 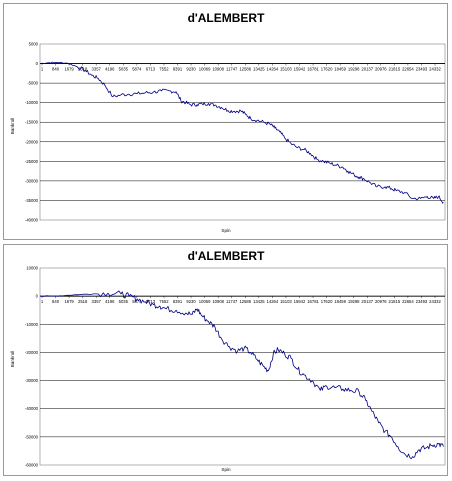 What do you see at coordinates (32, 122) in the screenshot?
I see `y-tick-label: -15000` at bounding box center [32, 122].